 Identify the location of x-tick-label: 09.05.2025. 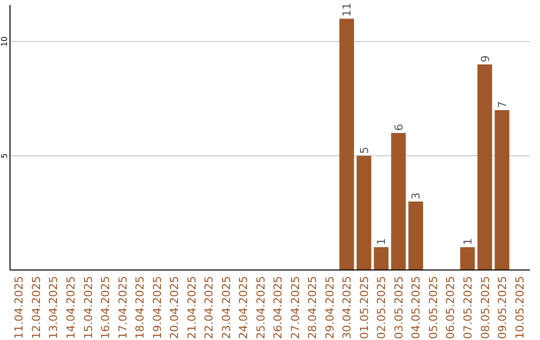
(503, 307).